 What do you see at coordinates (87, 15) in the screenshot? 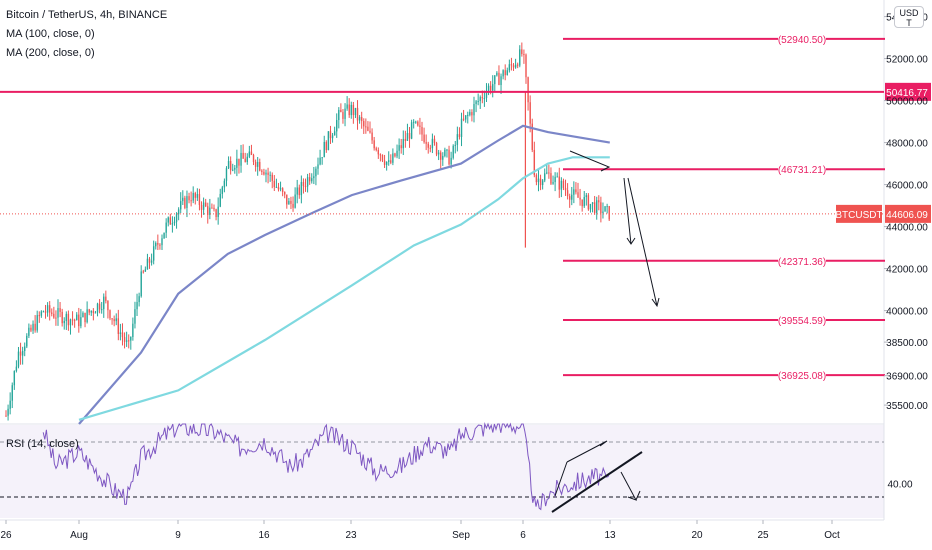
I see `legend-title: Bitcoin / TetherUS, 4h, BINANCE` at bounding box center [87, 15].